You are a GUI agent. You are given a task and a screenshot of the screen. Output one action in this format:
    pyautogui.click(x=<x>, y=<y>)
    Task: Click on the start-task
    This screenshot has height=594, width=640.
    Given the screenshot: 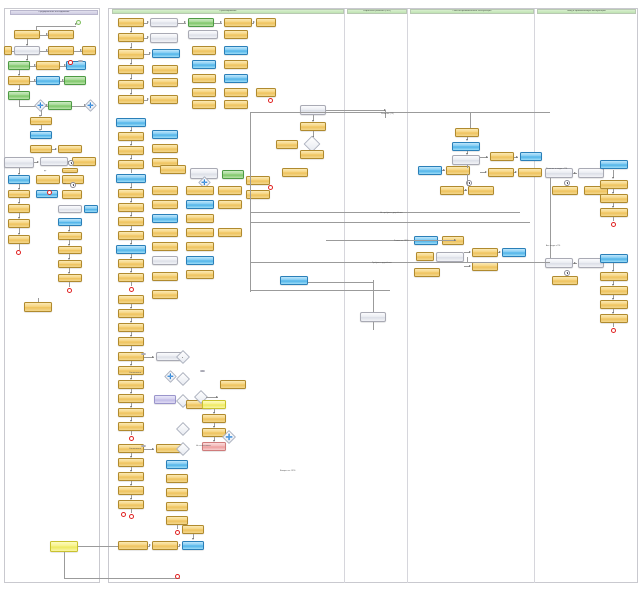 What is the action you would take?
    pyautogui.click(x=64, y=546)
    